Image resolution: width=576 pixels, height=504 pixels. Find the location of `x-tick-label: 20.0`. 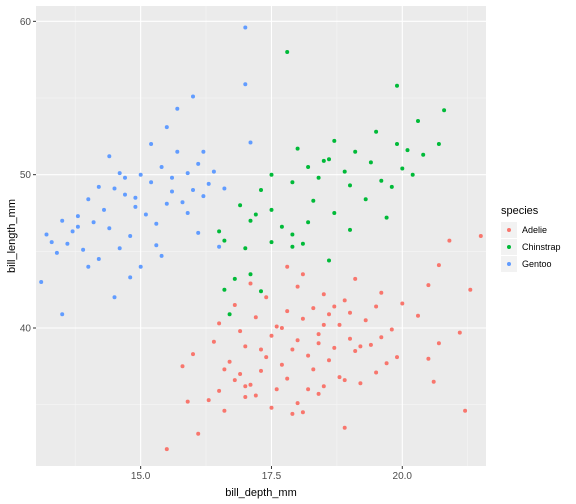

x-tick-label: 20.0 is located at coordinates (403, 476).